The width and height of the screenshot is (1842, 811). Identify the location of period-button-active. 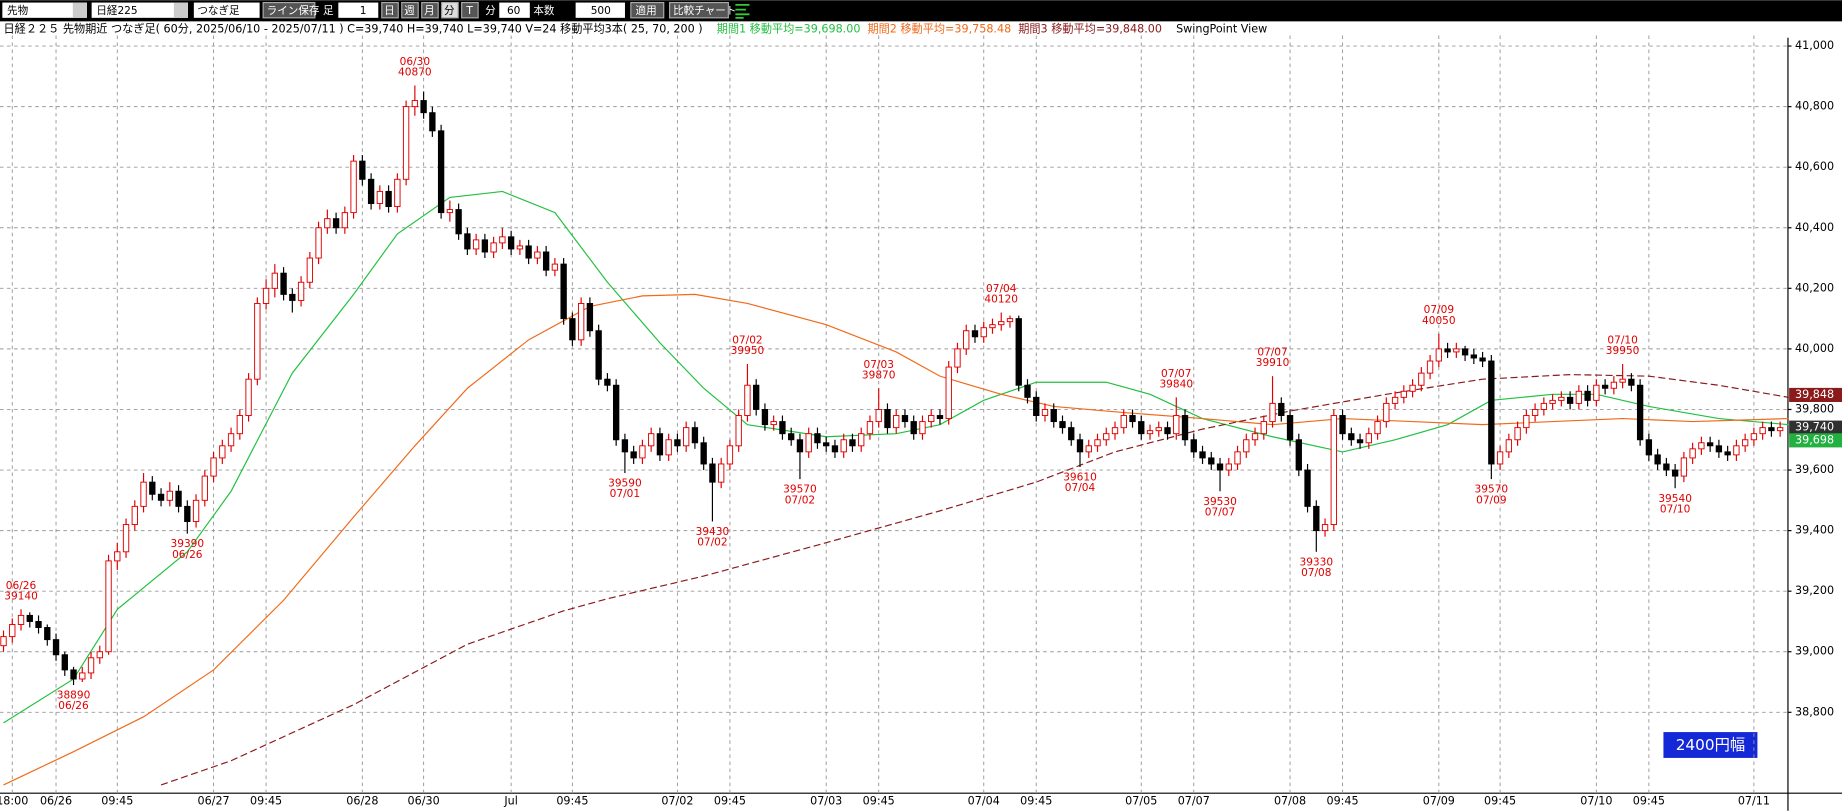
(450, 10).